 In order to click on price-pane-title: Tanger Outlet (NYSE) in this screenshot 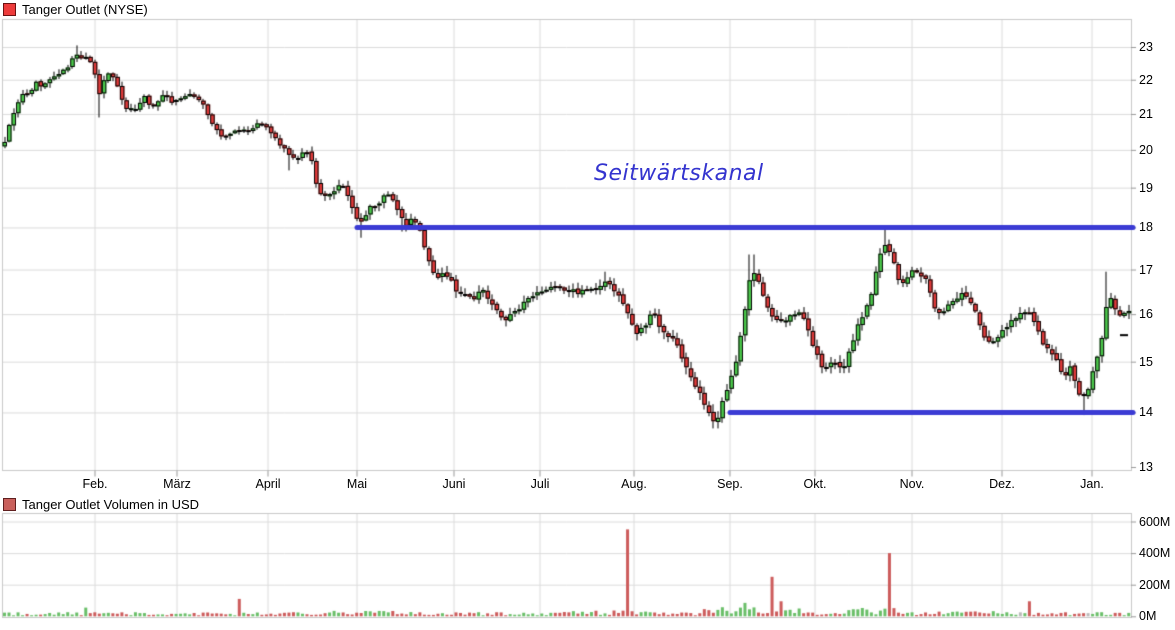, I will do `click(85, 9)`.